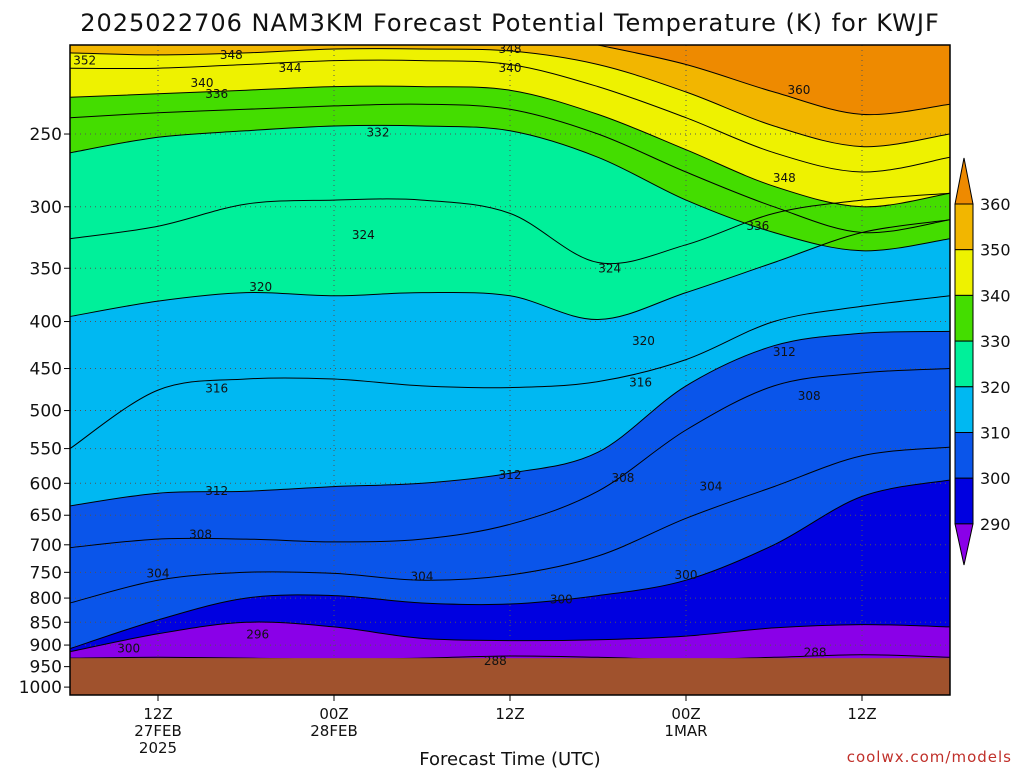 Image resolution: width=1024 pixels, height=768 pixels. I want to click on y-tick-label: 650, so click(46, 516).